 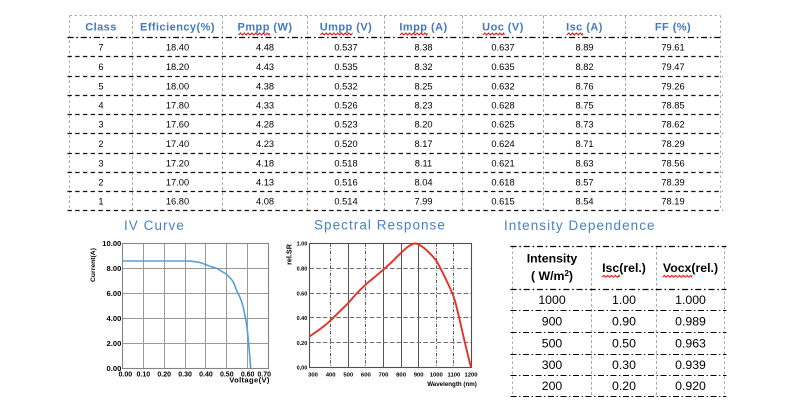 I want to click on svg-text: Vocx(rel.), so click(x=690, y=268).